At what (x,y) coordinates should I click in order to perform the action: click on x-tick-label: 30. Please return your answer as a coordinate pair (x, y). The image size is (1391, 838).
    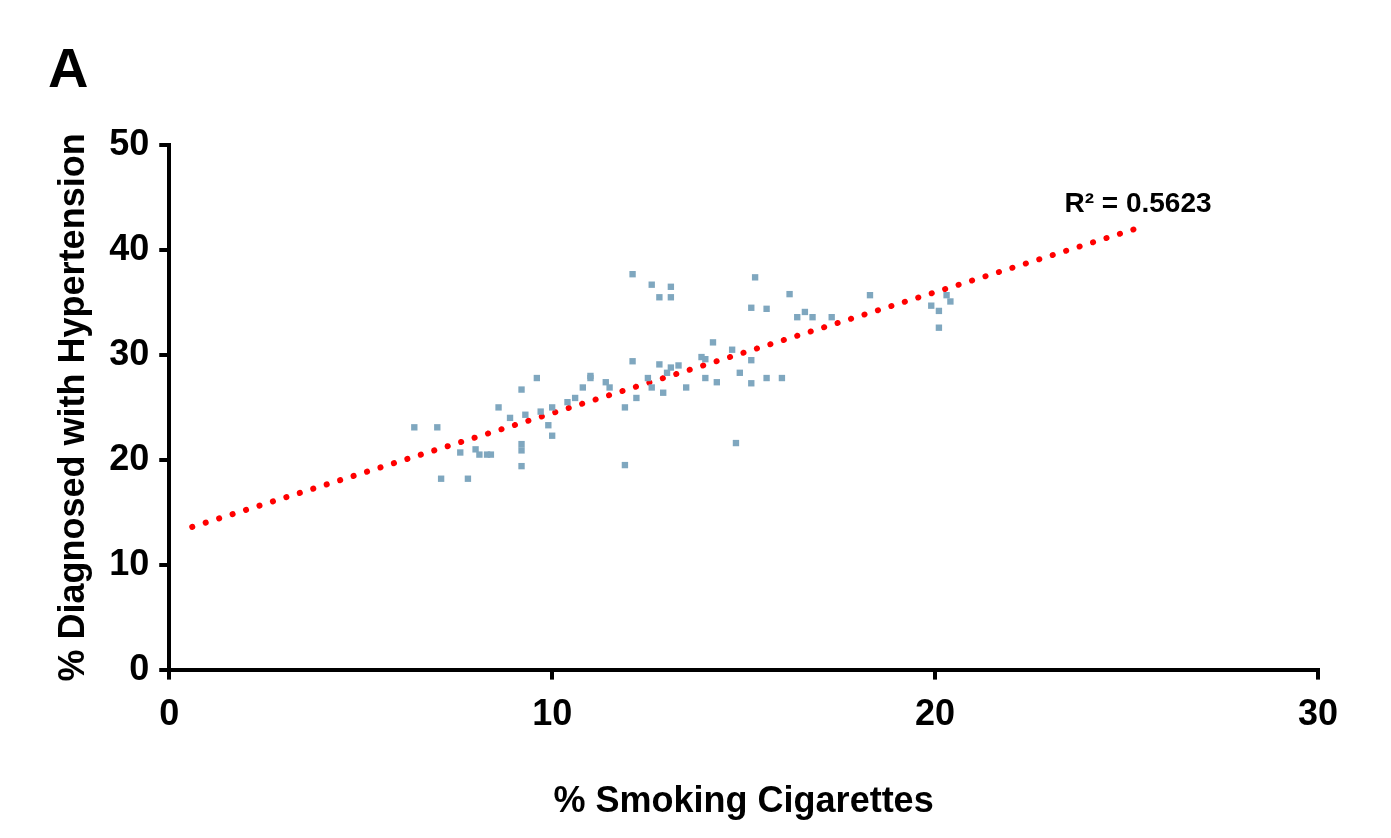
    Looking at the image, I should click on (1318, 713).